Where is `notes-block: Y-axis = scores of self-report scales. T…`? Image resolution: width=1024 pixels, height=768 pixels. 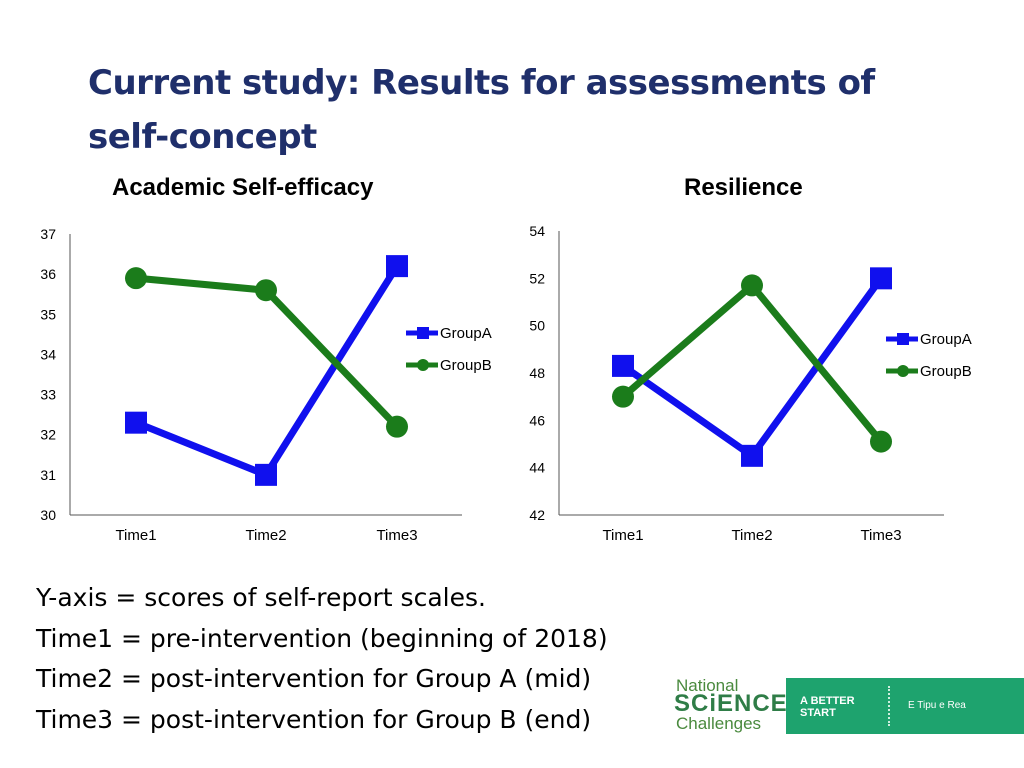
notes-block: Y-axis = scores of self-report scales. T… is located at coordinates (322, 659).